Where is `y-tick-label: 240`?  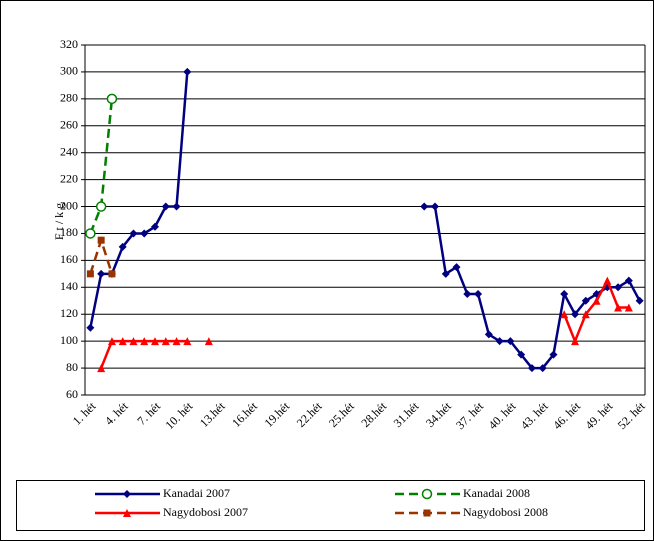 y-tick-label: 240 is located at coordinates (69, 151).